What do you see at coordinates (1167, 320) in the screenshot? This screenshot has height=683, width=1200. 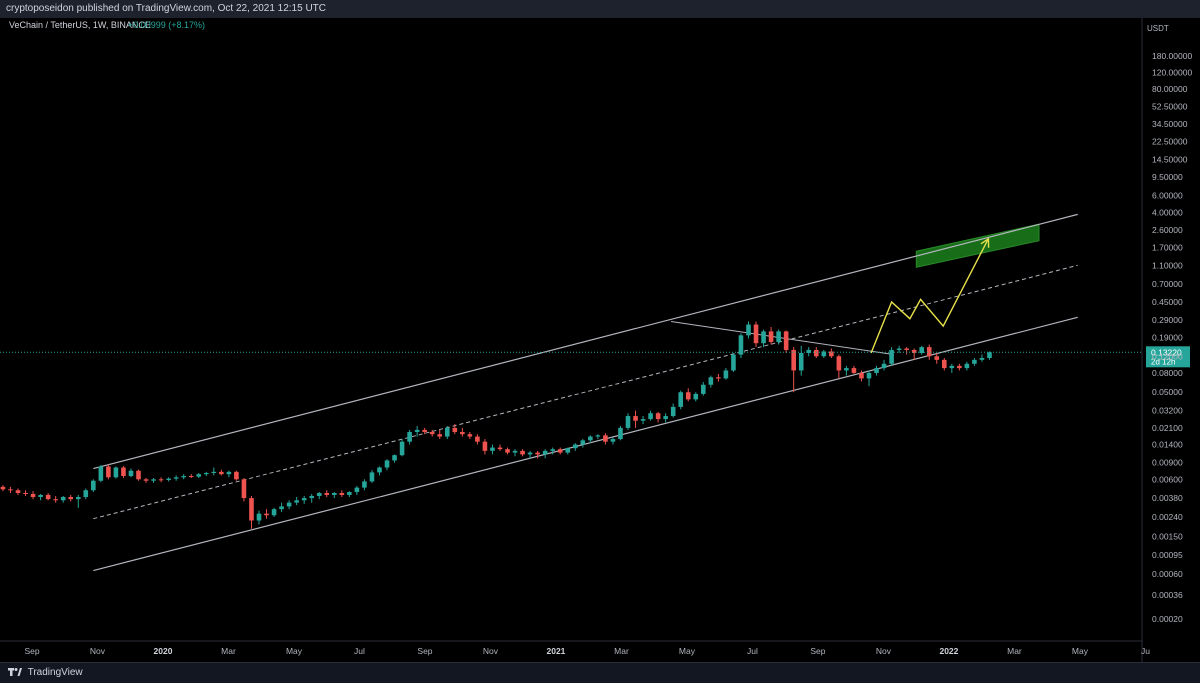 I see `price-tick-label: 0.29000` at bounding box center [1167, 320].